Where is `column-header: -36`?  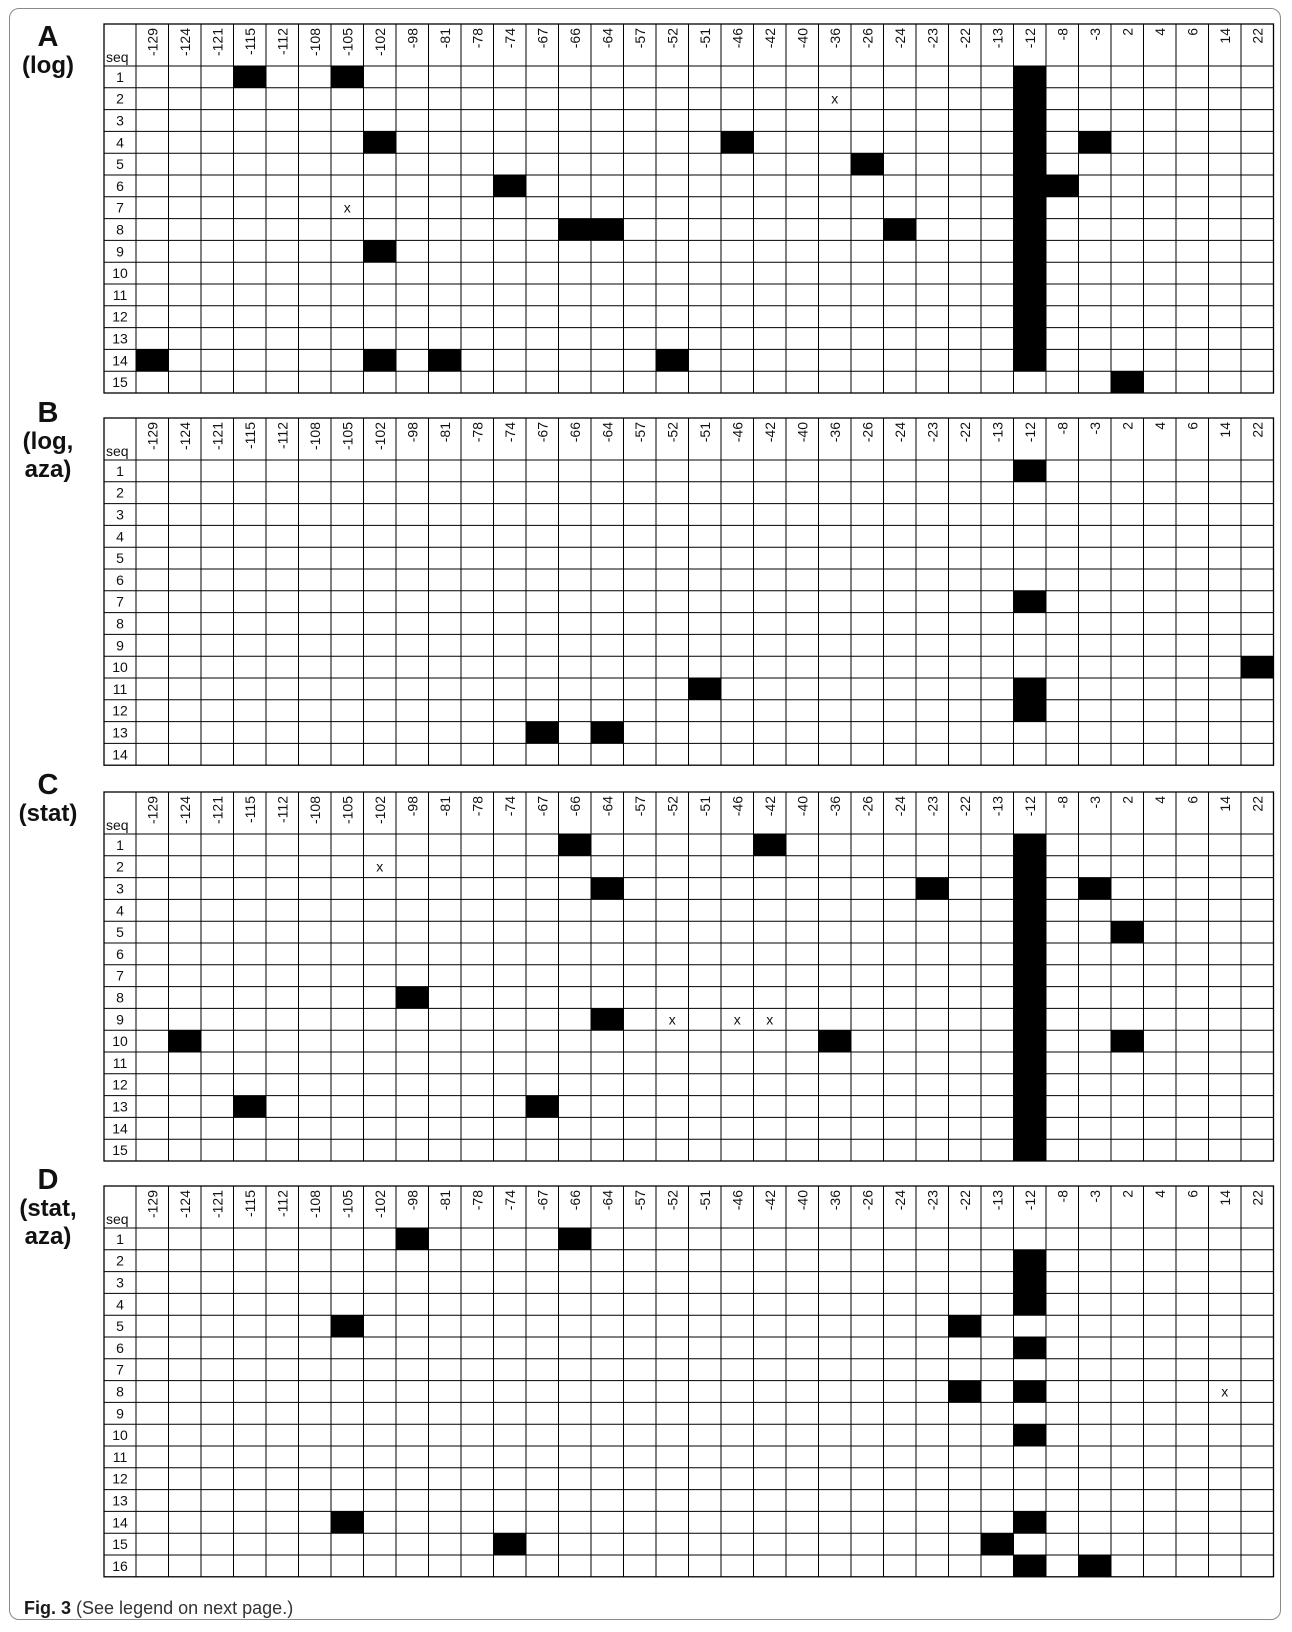 column-header: -36 is located at coordinates (835, 1200).